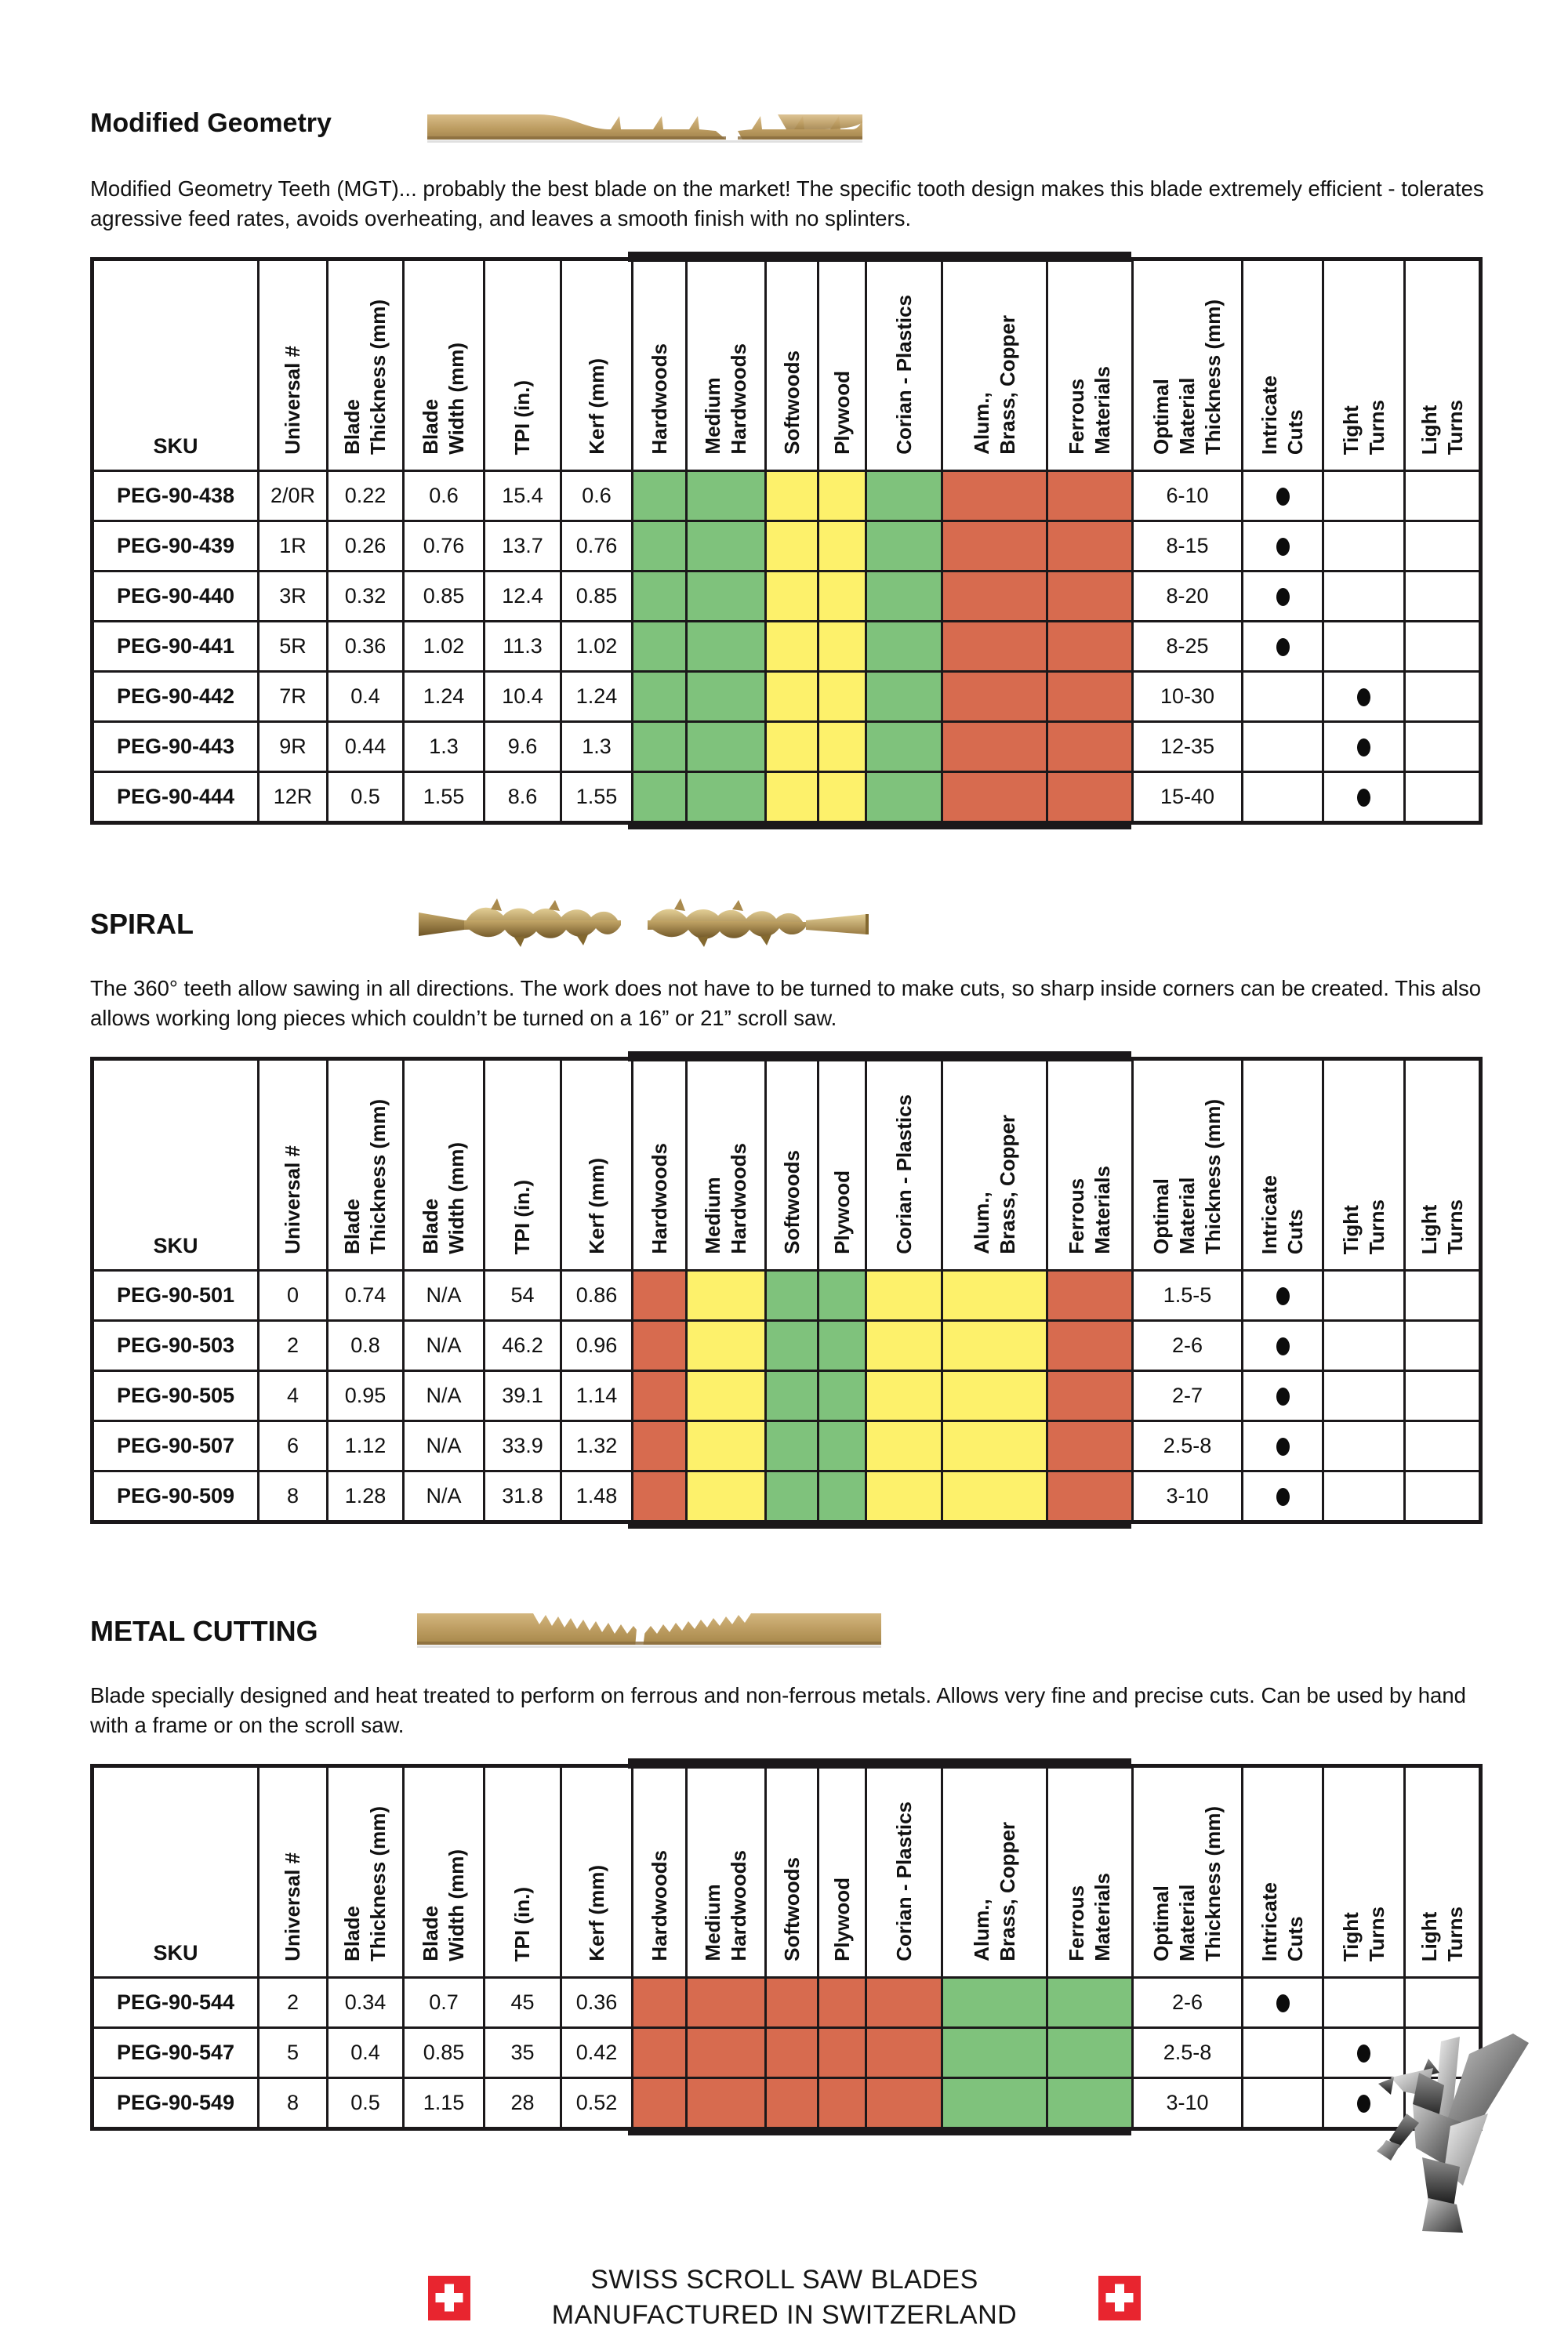 This screenshot has height=2333, width=1568. Describe the element at coordinates (1187, 546) in the screenshot. I see `cell-optimal-material-thickness: 8-15` at that location.